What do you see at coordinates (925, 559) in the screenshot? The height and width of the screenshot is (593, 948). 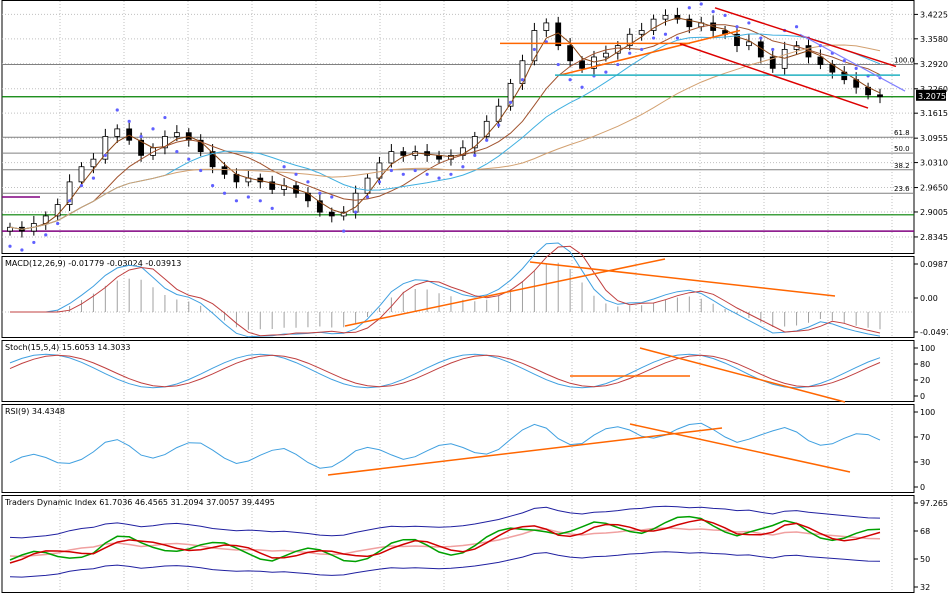 I see `ind-tick-label: 50` at bounding box center [925, 559].